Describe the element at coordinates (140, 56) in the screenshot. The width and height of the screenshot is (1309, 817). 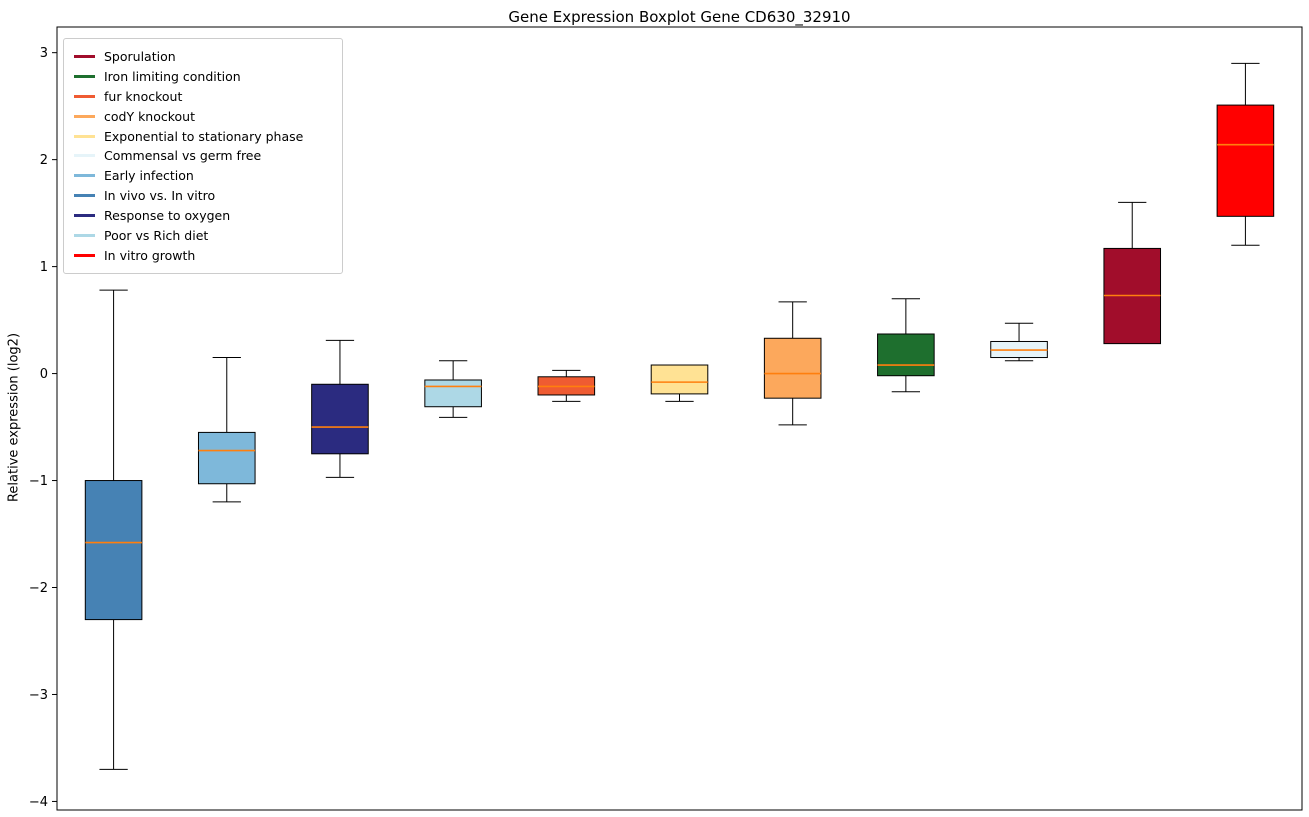
I see `legend-label: Sporulation` at that location.